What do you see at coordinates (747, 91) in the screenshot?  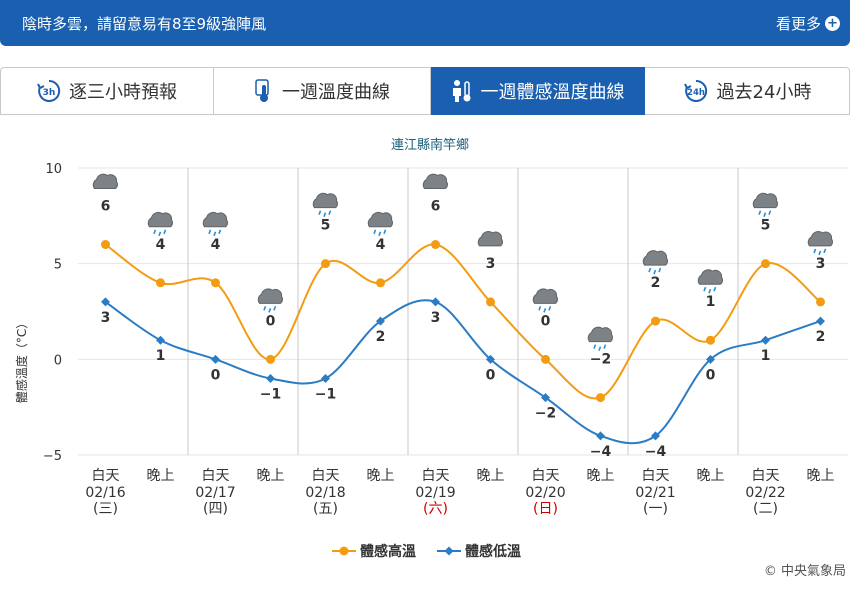 I see `tab-past-24-hours: 24h 過去24小時` at bounding box center [747, 91].